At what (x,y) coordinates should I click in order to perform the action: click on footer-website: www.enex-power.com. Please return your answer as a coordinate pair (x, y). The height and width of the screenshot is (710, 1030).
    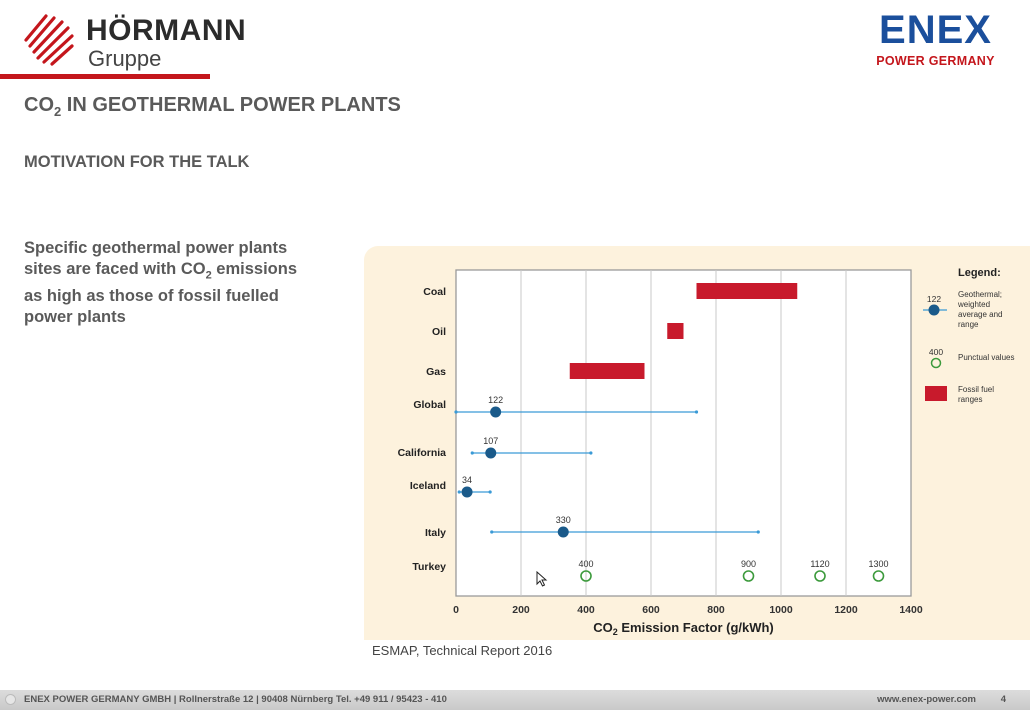
    Looking at the image, I should click on (926, 699).